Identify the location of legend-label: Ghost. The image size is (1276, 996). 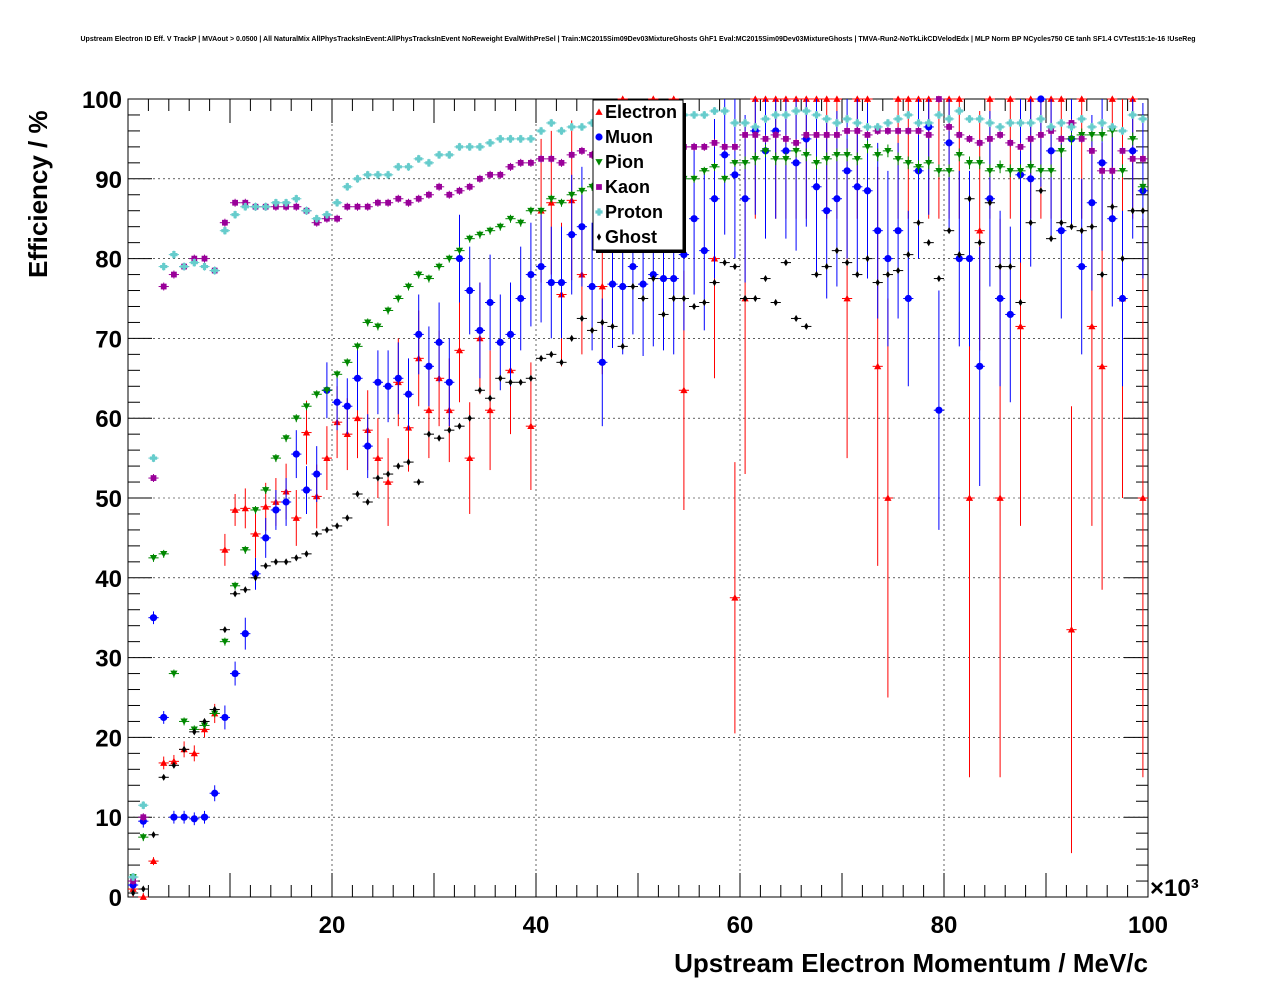
(631, 237).